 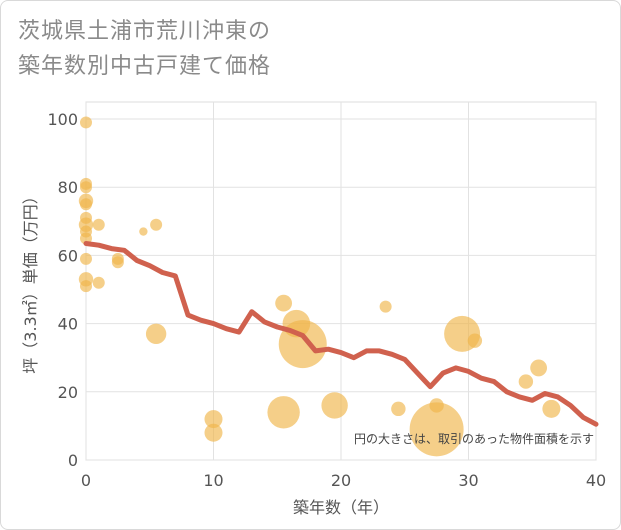 I want to click on x-tick-label: 20, so click(x=341, y=480).